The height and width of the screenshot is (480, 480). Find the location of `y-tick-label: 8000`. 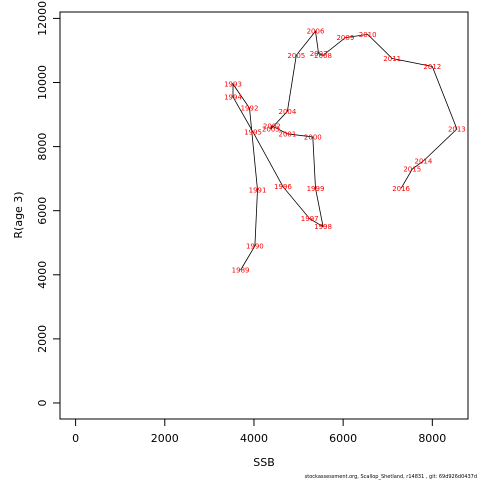

y-tick-label: 8000 is located at coordinates (42, 147).